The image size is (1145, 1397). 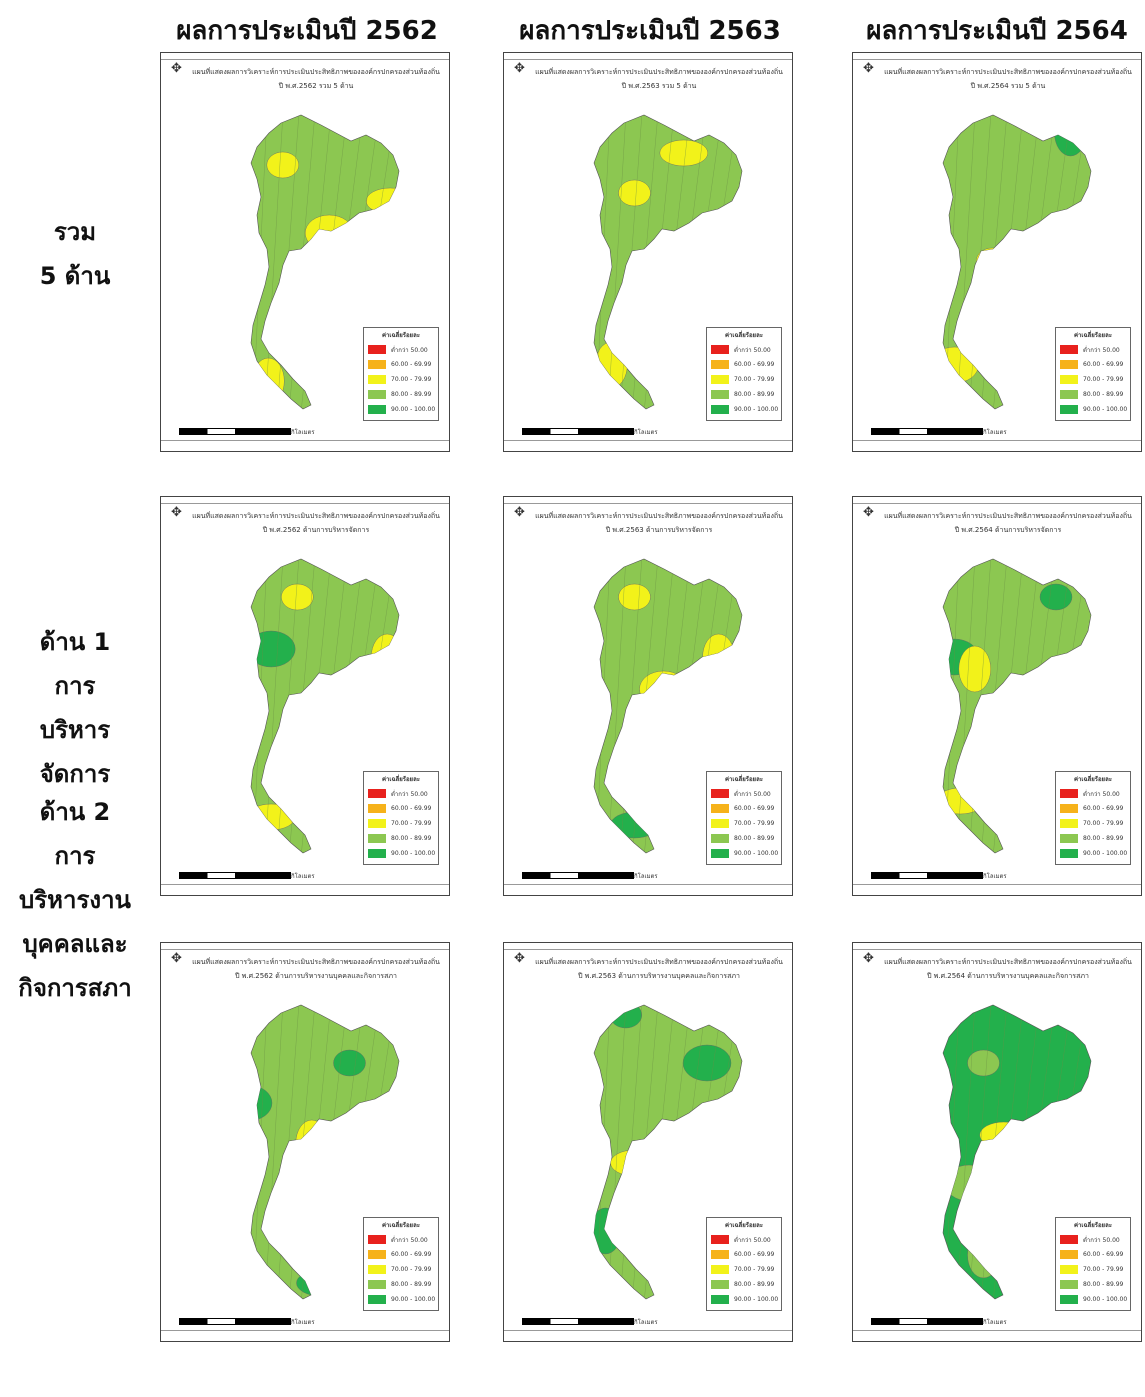 I want to click on row-label-line: บริหารงาน, so click(x=75, y=900).